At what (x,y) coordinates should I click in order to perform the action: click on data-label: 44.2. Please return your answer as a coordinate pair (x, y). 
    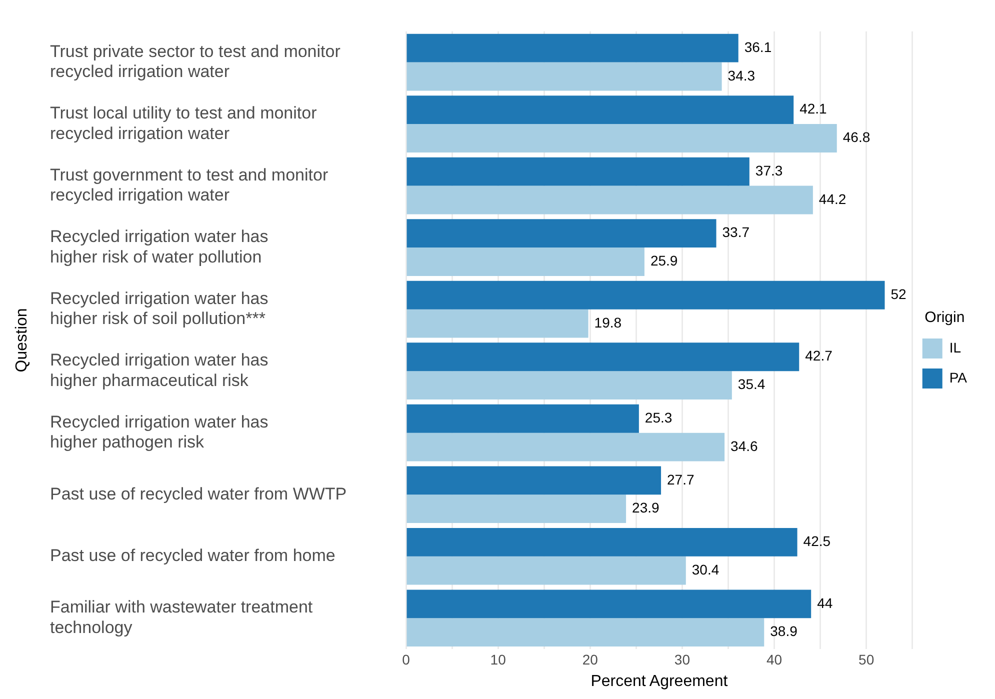
    Looking at the image, I should click on (832, 198).